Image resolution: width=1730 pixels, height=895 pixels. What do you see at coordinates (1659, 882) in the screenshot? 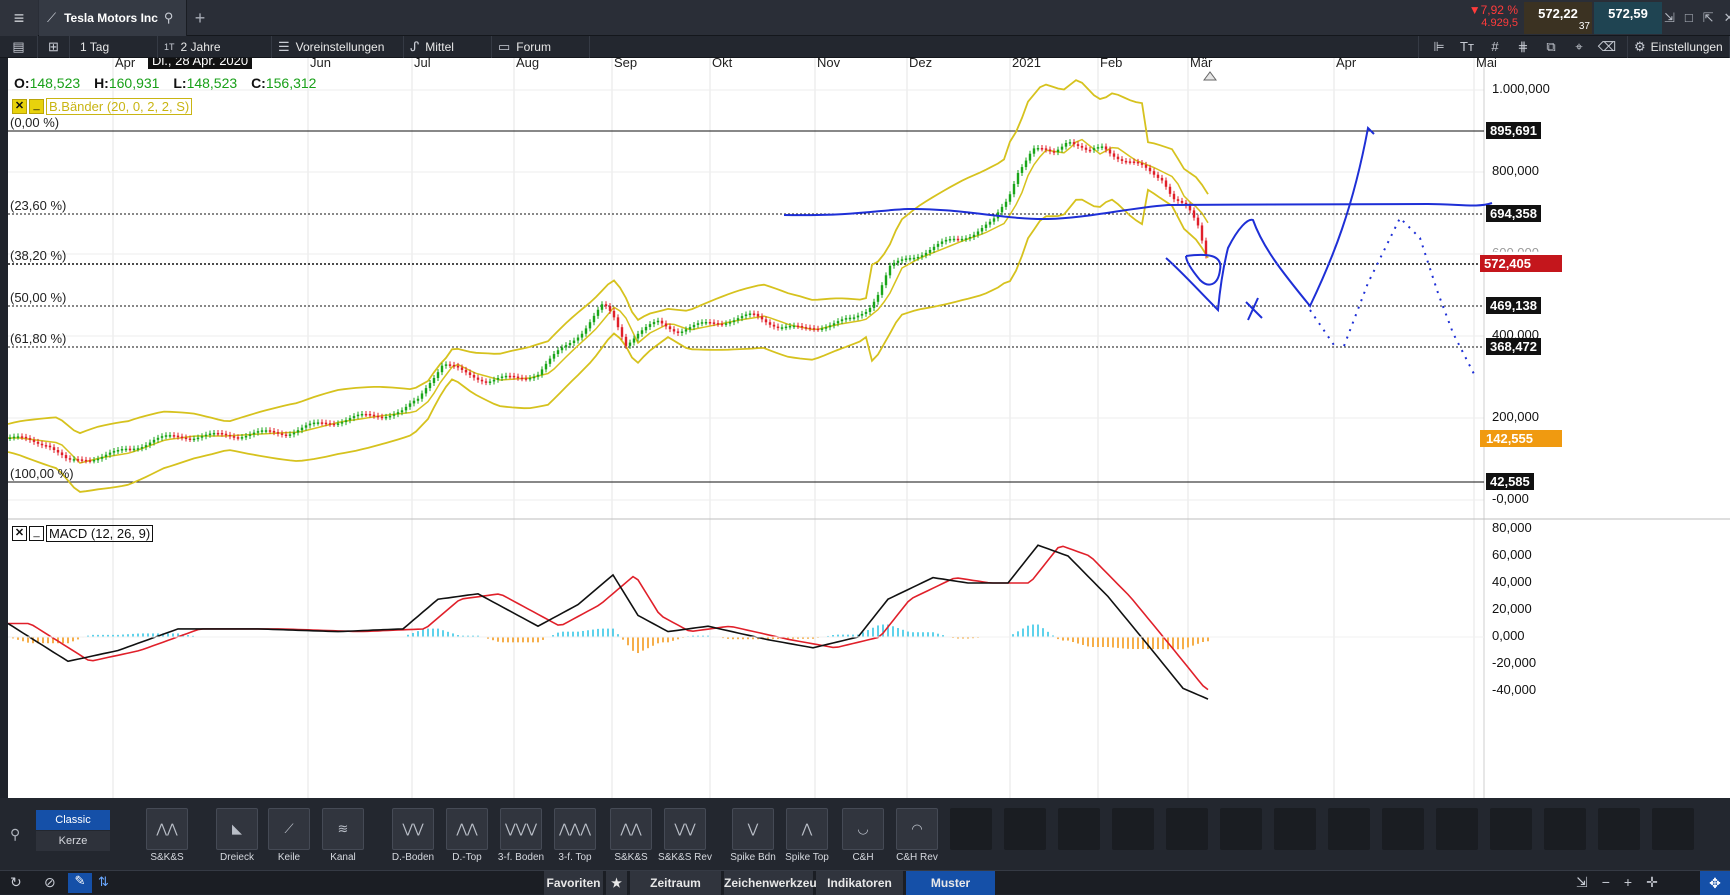
I see `crosshair-tool-icon: ✛` at bounding box center [1659, 882].